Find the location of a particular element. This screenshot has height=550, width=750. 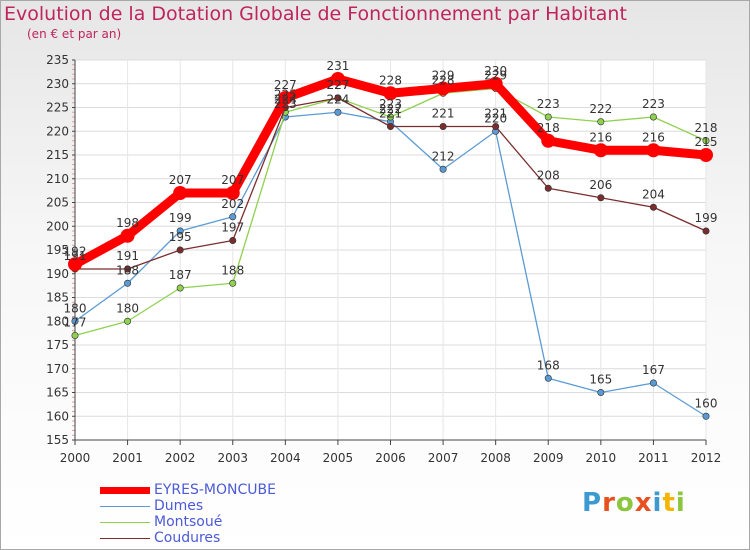

y-tick-label: 195 is located at coordinates (57, 250).